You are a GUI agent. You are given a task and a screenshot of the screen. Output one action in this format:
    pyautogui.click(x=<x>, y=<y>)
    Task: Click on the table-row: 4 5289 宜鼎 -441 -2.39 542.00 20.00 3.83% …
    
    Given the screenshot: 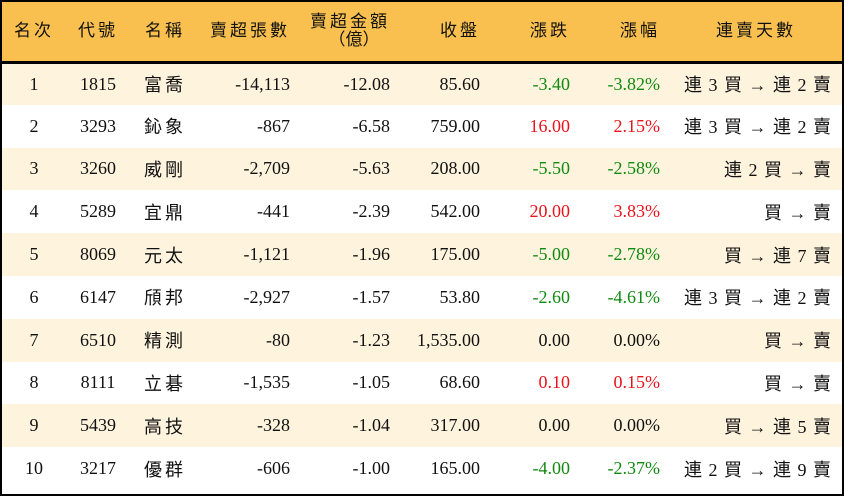 What is the action you would take?
    pyautogui.click(x=422, y=212)
    